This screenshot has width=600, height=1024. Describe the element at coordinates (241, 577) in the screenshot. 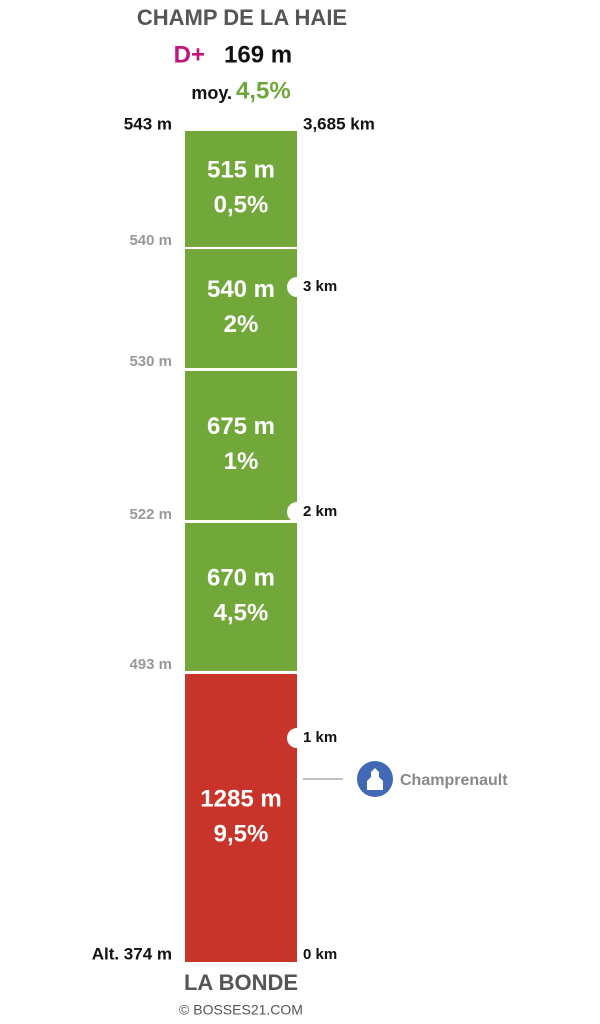

I see `segment-length: 670 m` at that location.